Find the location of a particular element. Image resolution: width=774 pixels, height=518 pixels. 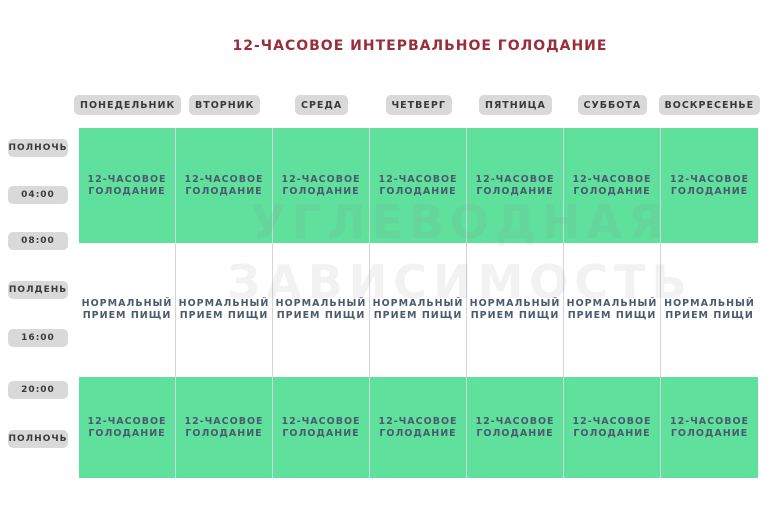

day-label: ВОСКРЕСЕНЬЕ is located at coordinates (709, 105).